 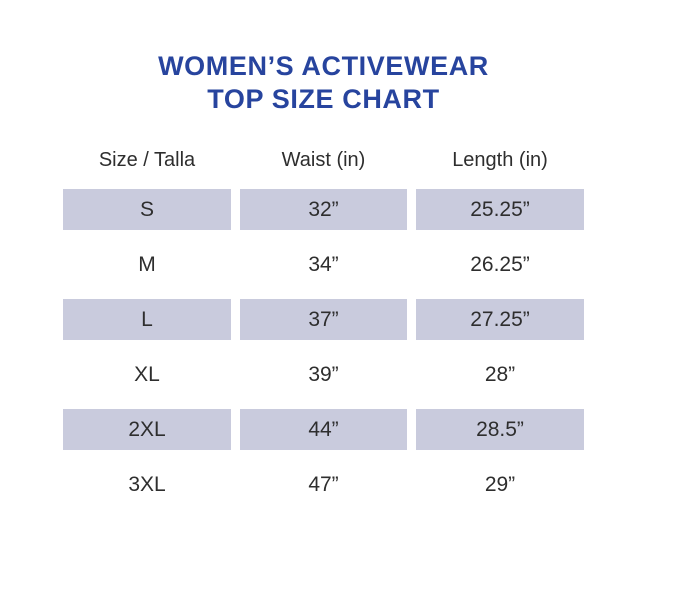 What do you see at coordinates (323, 83) in the screenshot?
I see `page-title: WOMEN’S ACTIVEWEAR TOP SIZE CHART` at bounding box center [323, 83].